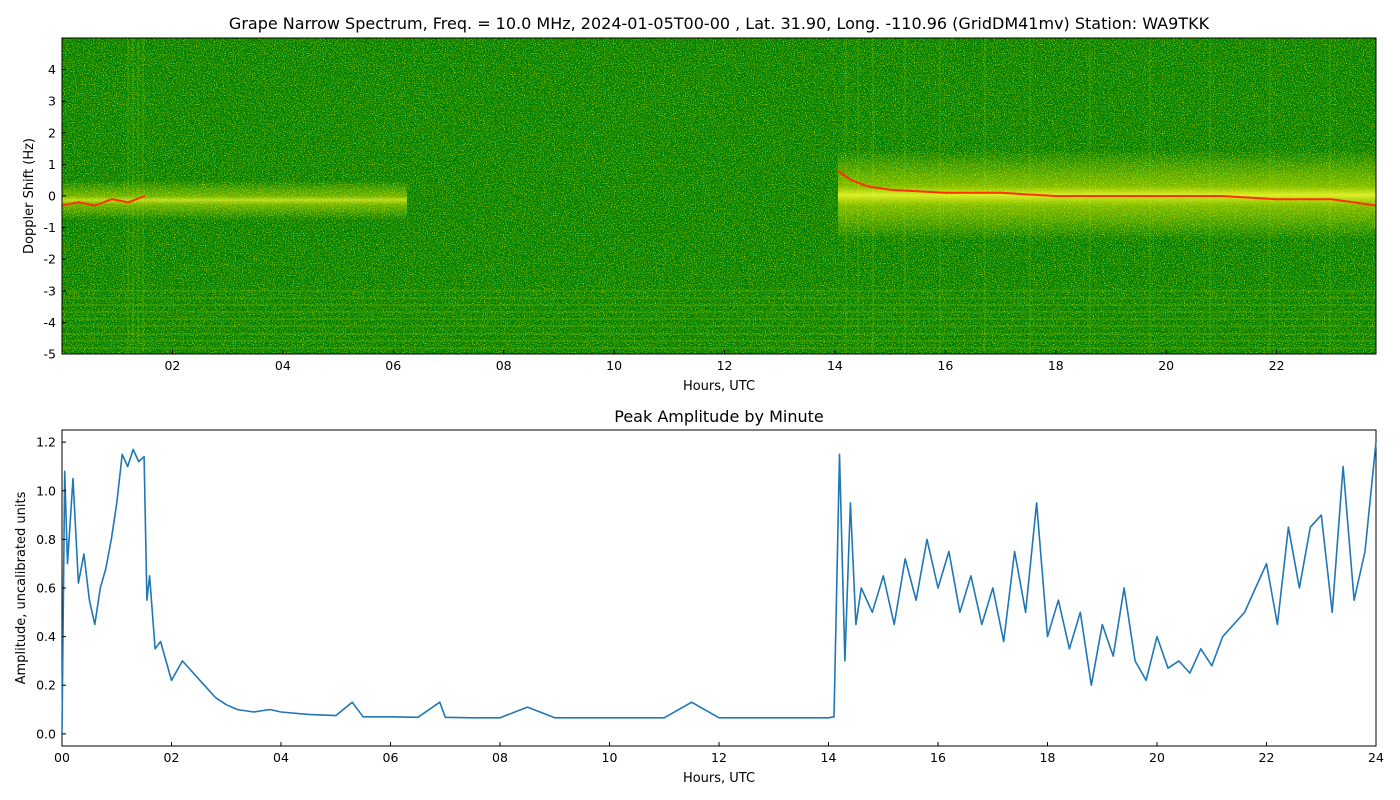 Image resolution: width=1400 pixels, height=800 pixels. What do you see at coordinates (281, 757) in the screenshot?
I see `amplitude-xtick-label: 04` at bounding box center [281, 757].